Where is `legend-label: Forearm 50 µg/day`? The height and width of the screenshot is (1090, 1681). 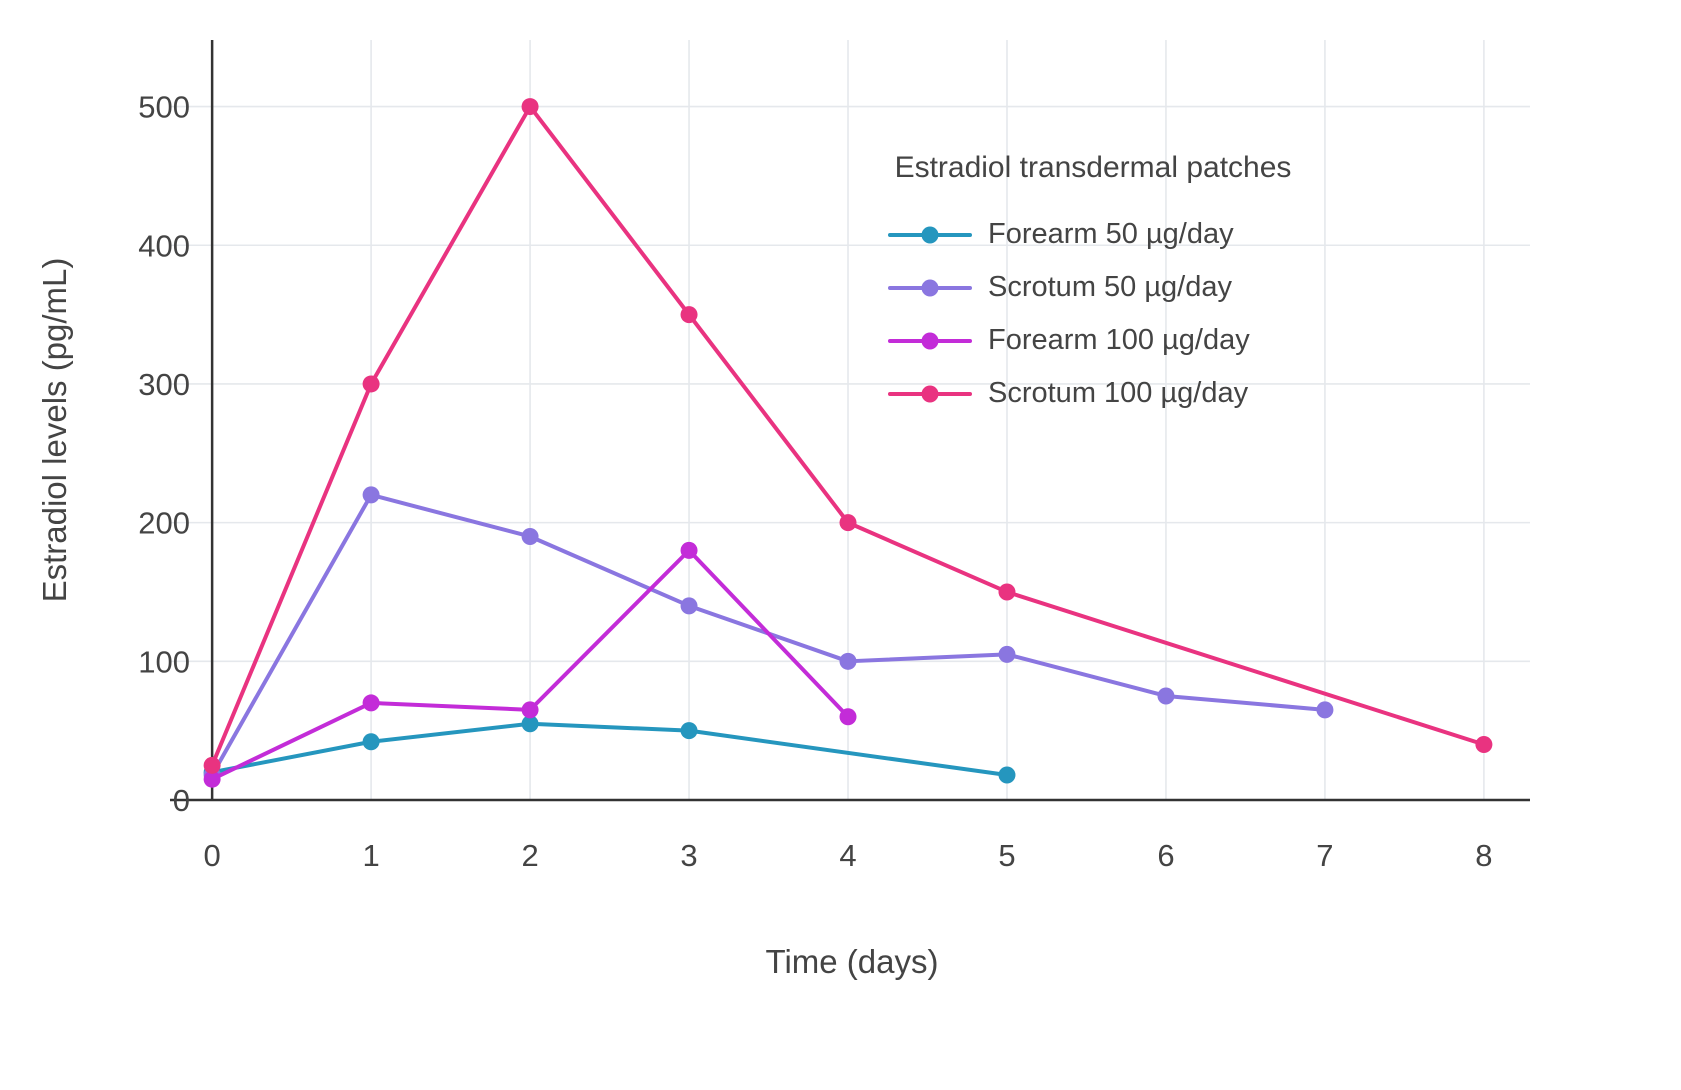 legend-label: Forearm 50 µg/day is located at coordinates (1111, 234).